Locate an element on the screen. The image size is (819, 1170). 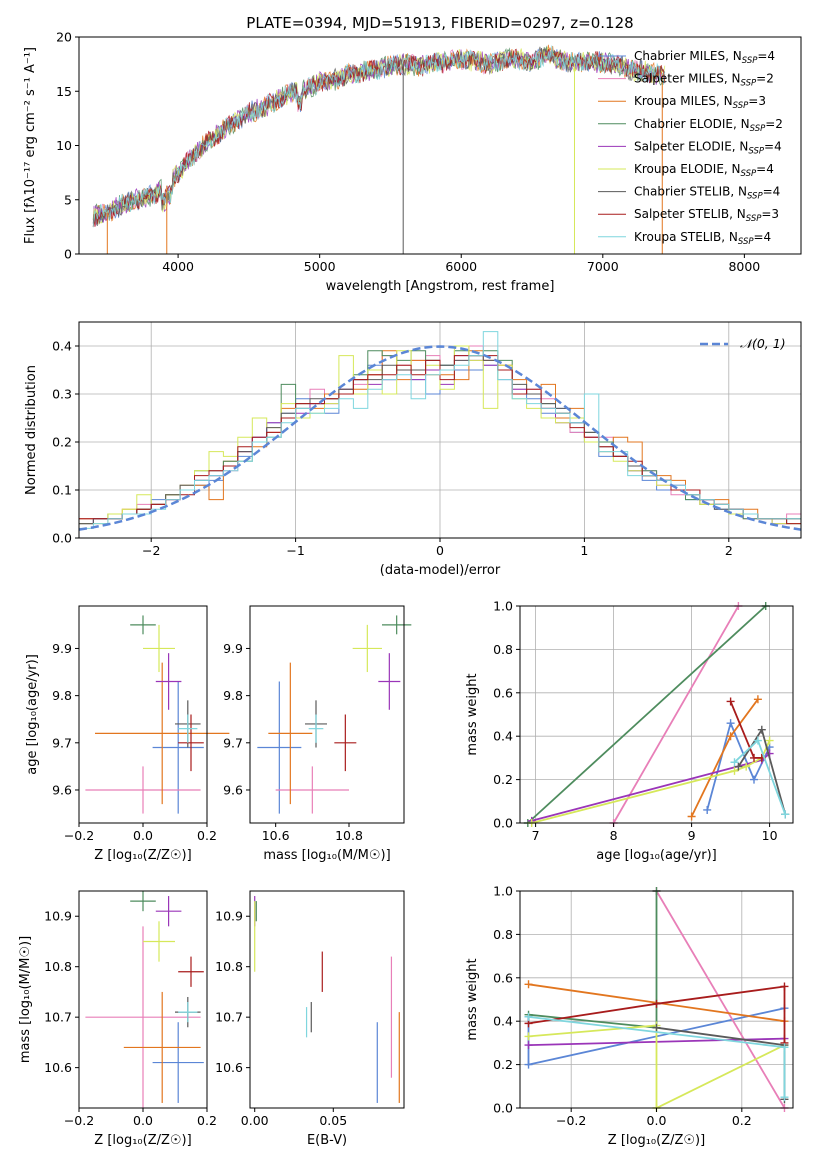
x-axis-label: mass [log₁₀(M/M☉)] is located at coordinates (326, 855).